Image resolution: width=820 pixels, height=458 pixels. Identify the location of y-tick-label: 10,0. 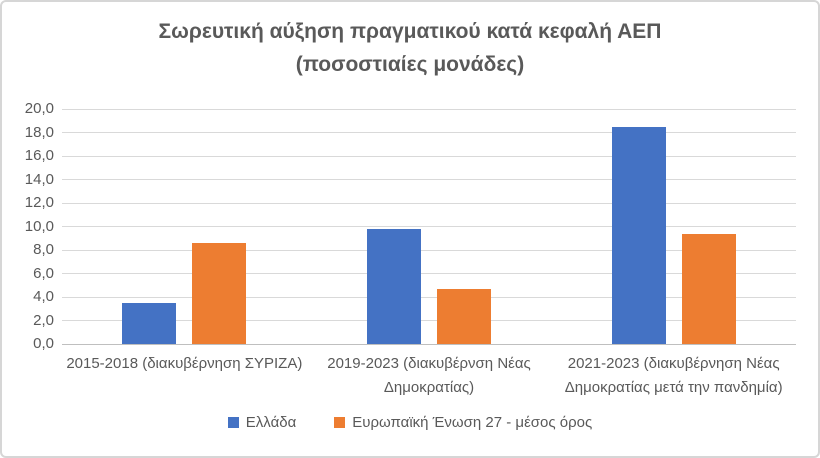
(39, 226).